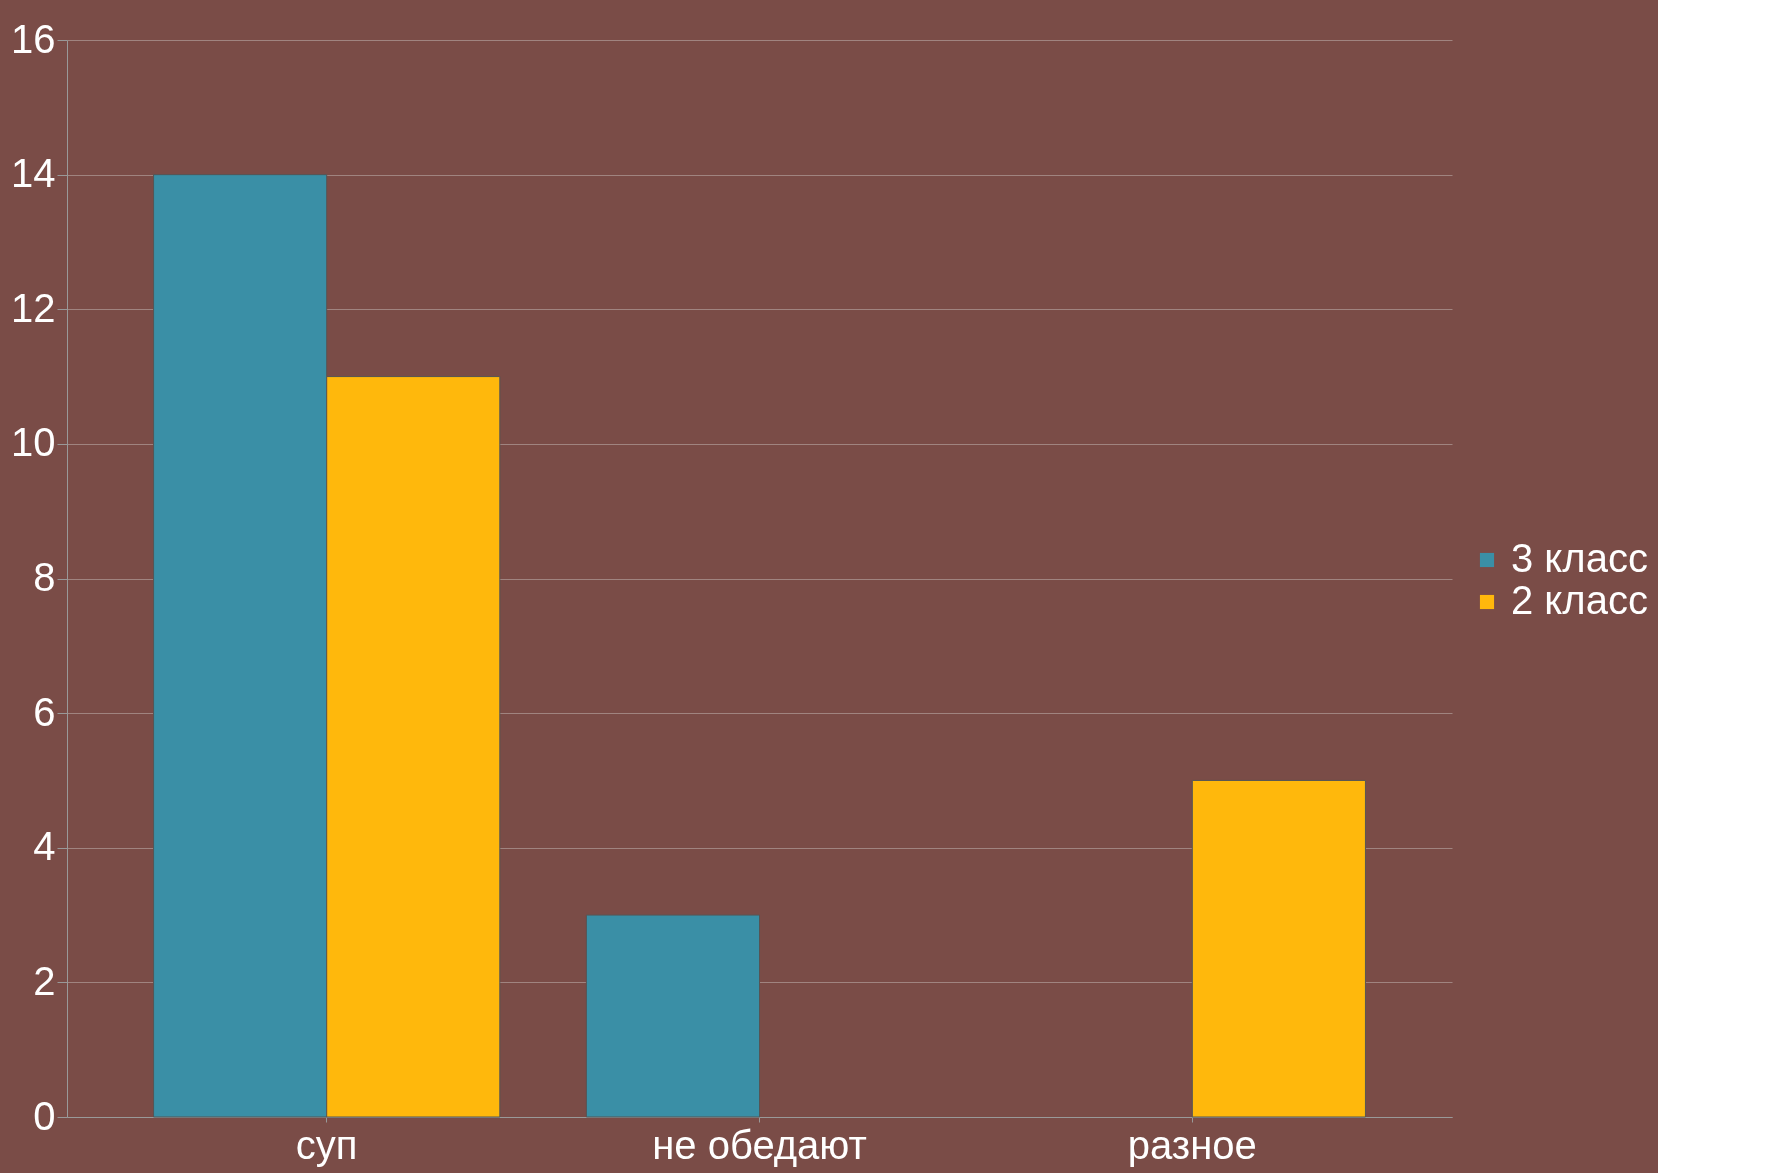 This screenshot has width=1772, height=1173. I want to click on y-tick-label: 4, so click(44, 846).